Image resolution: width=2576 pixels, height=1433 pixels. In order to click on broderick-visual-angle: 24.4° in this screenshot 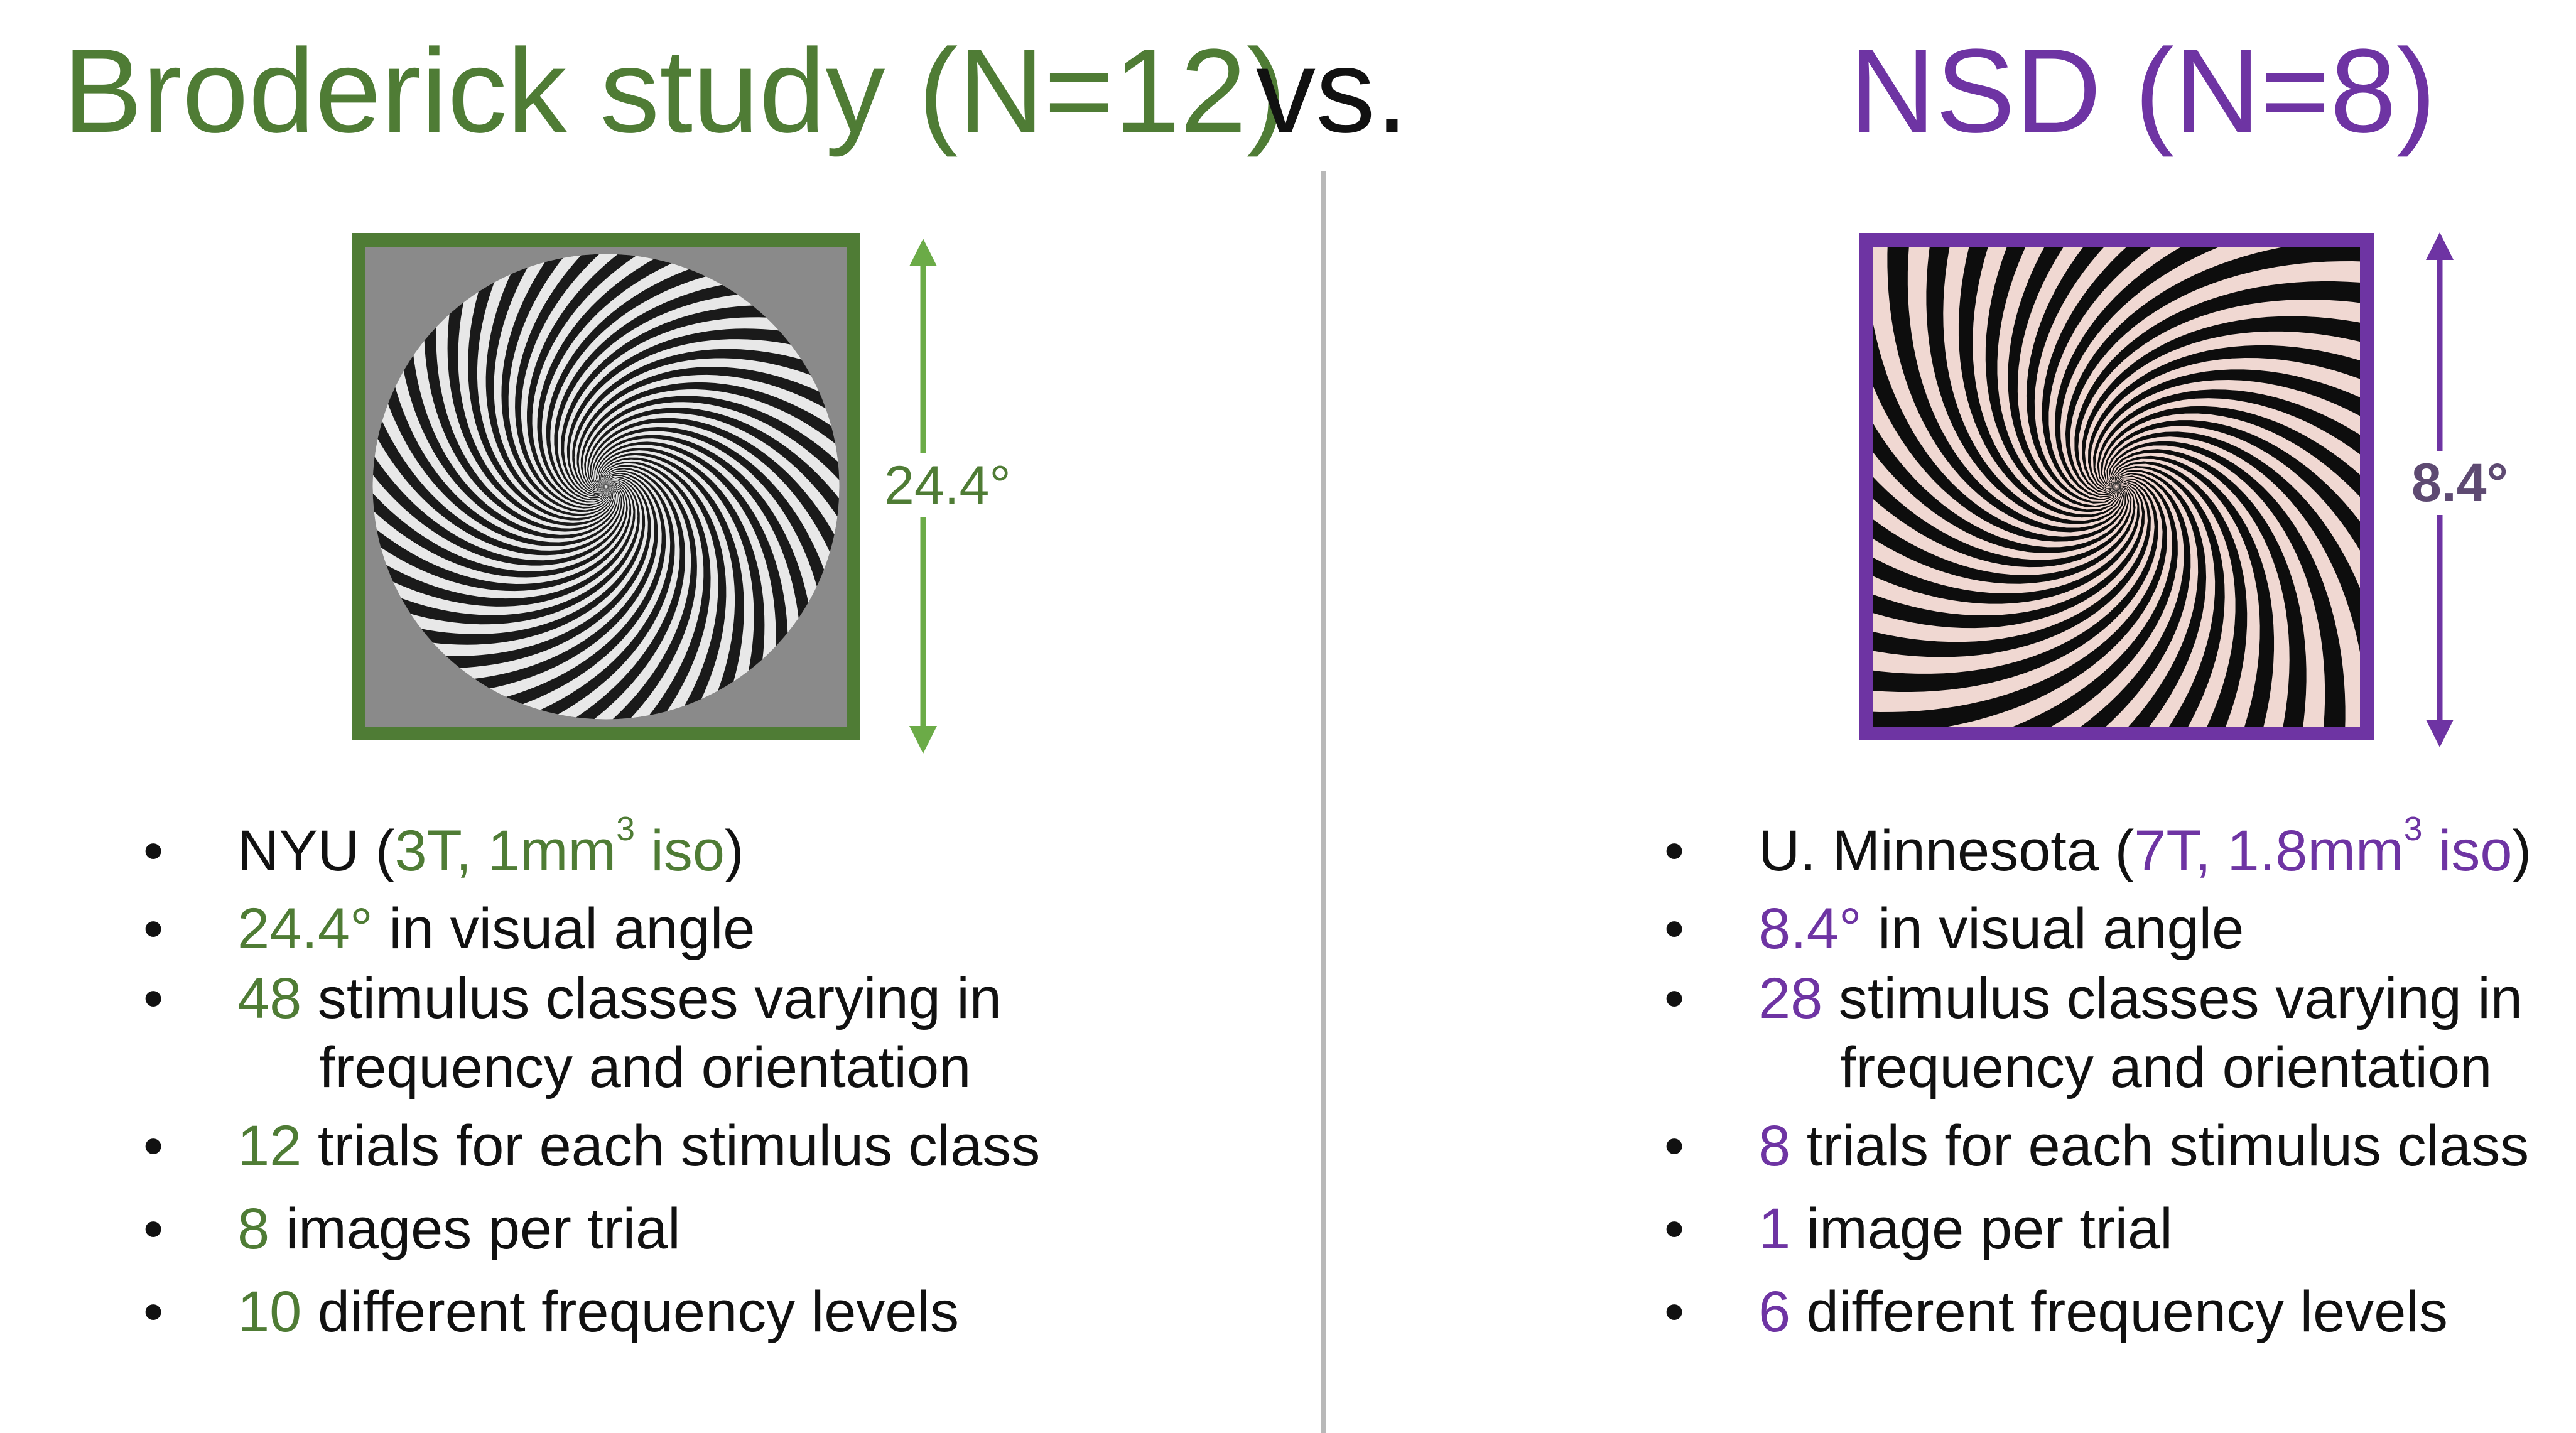, I will do `click(947, 485)`.